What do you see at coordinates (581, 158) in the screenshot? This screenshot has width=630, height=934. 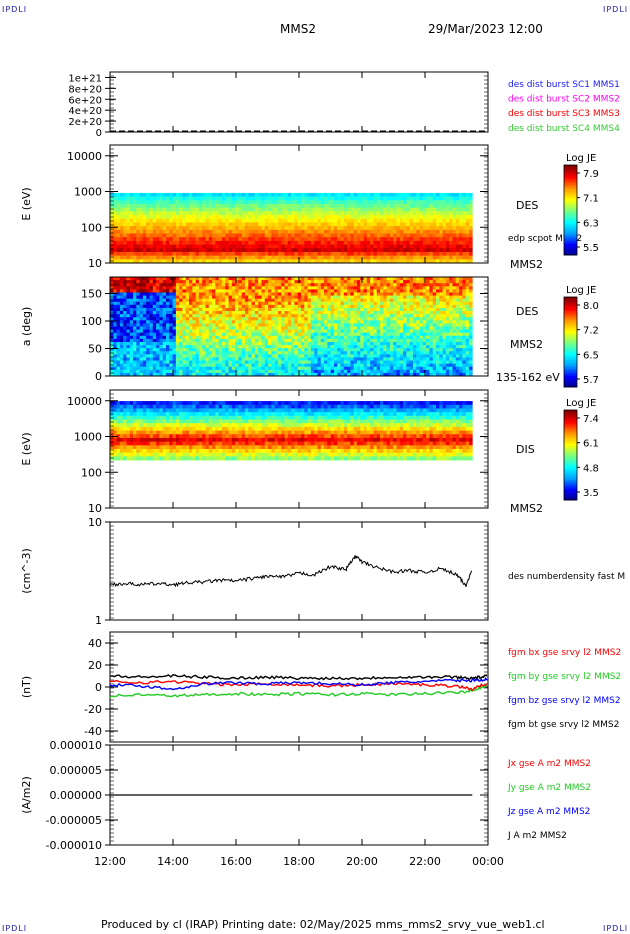 I see `des-energy-colorbar-title: Log JE` at bounding box center [581, 158].